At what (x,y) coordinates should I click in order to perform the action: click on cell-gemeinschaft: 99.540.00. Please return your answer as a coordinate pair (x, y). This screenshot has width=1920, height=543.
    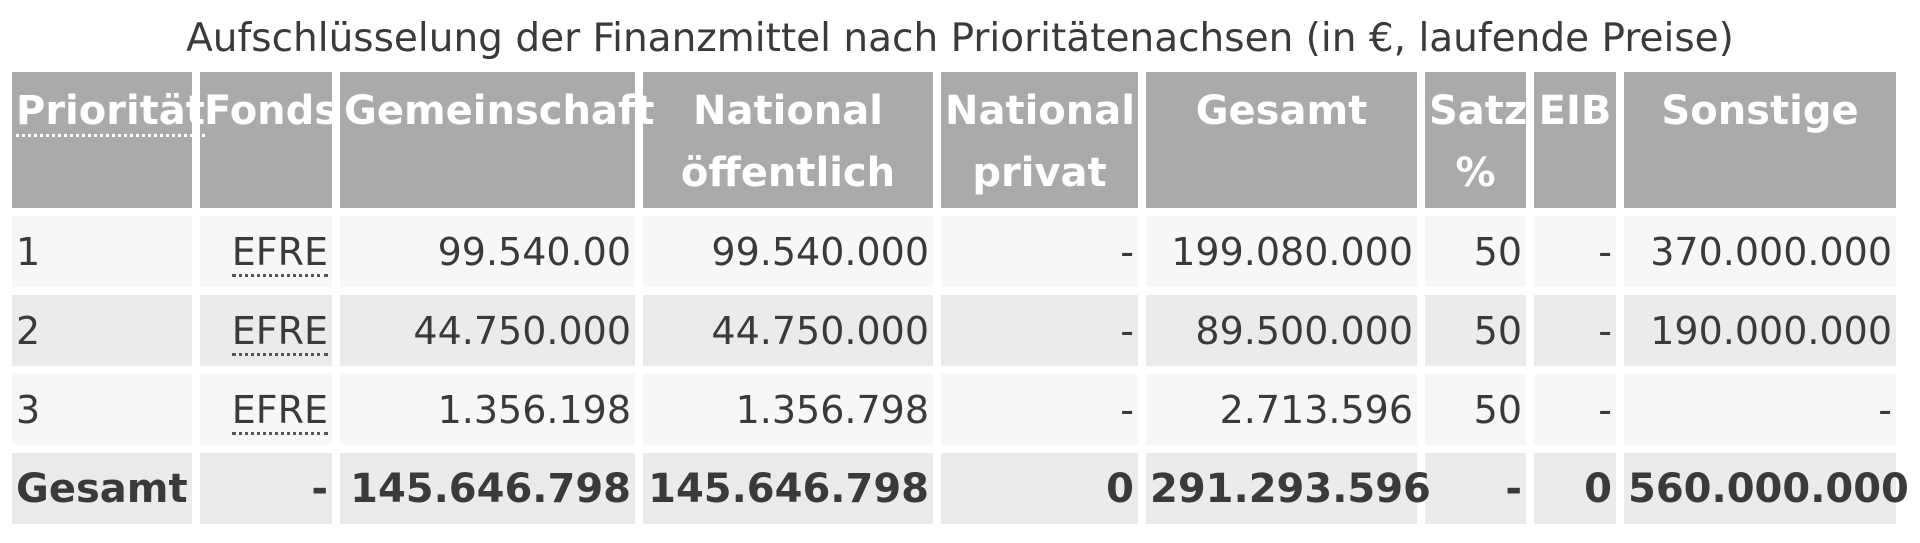
    Looking at the image, I should click on (487, 251).